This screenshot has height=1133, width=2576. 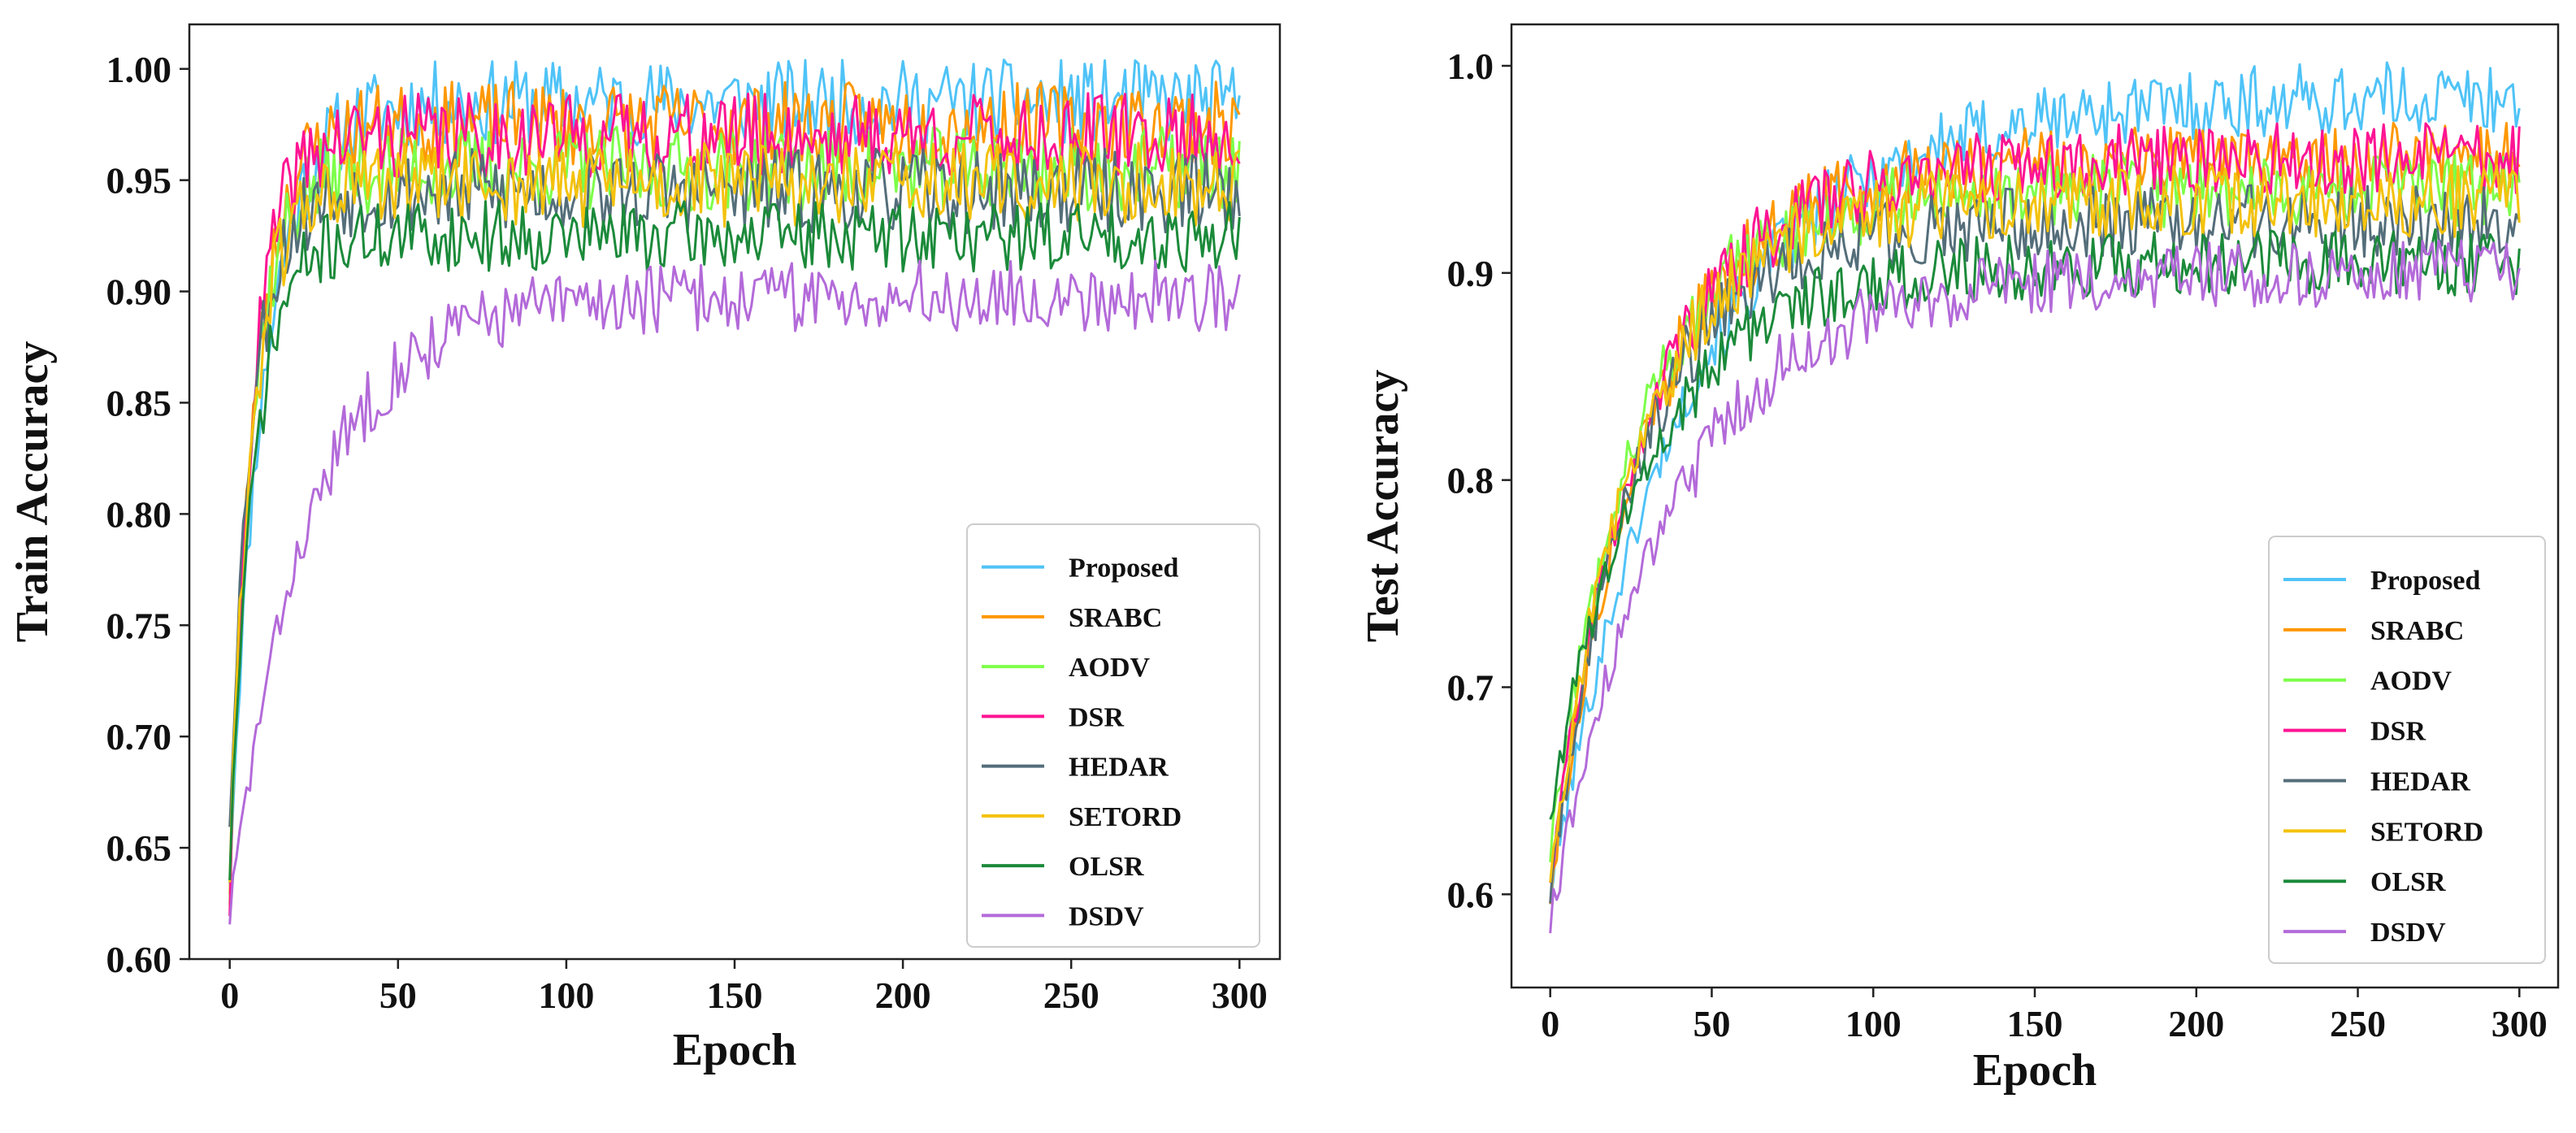 What do you see at coordinates (139, 960) in the screenshot?
I see `y-tick-label: 0.60` at bounding box center [139, 960].